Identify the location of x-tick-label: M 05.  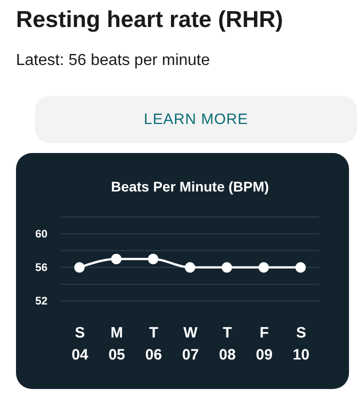
(117, 344).